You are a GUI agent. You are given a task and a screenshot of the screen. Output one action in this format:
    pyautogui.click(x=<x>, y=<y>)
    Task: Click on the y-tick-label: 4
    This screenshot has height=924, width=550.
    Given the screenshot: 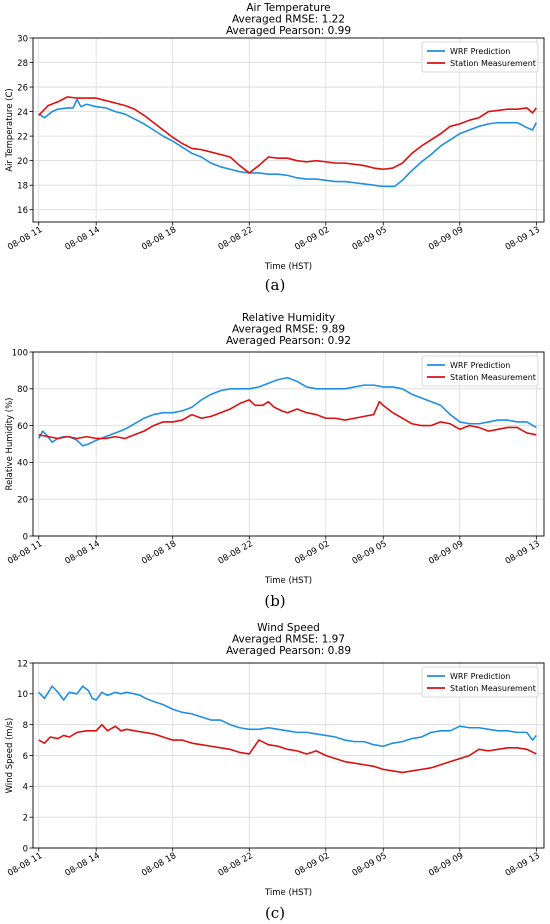 What is the action you would take?
    pyautogui.click(x=25, y=788)
    